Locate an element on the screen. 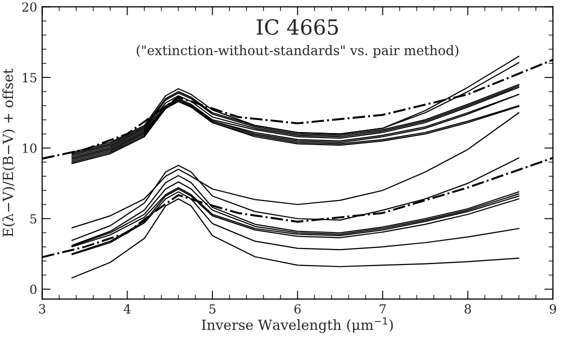 This screenshot has width=570, height=343. y-tick-label: 20 is located at coordinates (29, 7).